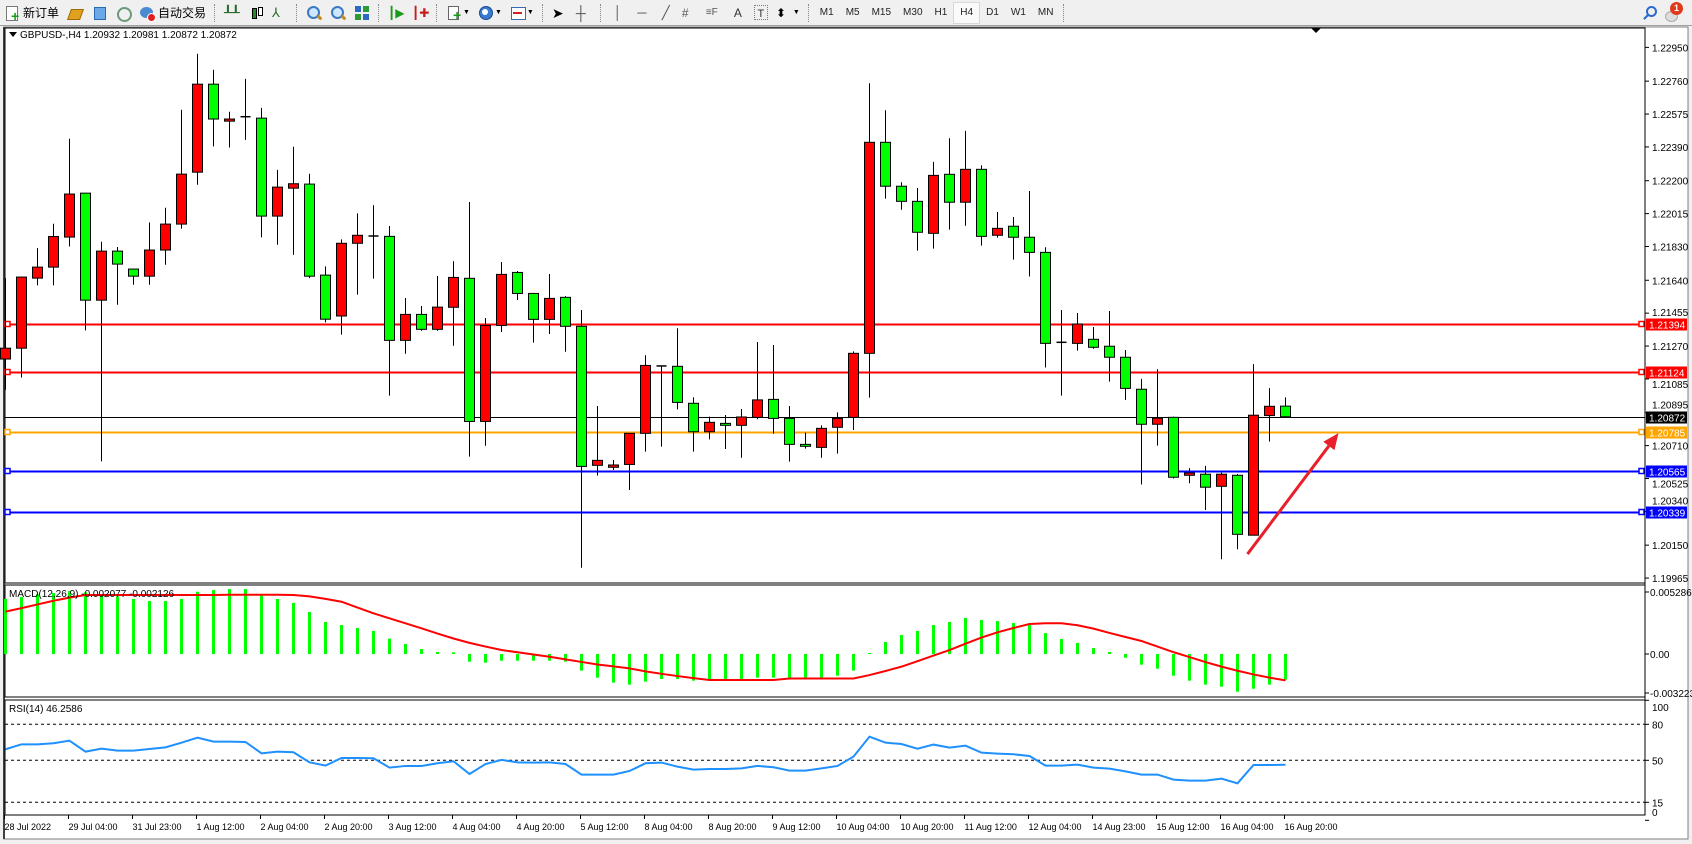  Describe the element at coordinates (992, 12) in the screenshot. I see `timeframe-d1: D1` at that location.